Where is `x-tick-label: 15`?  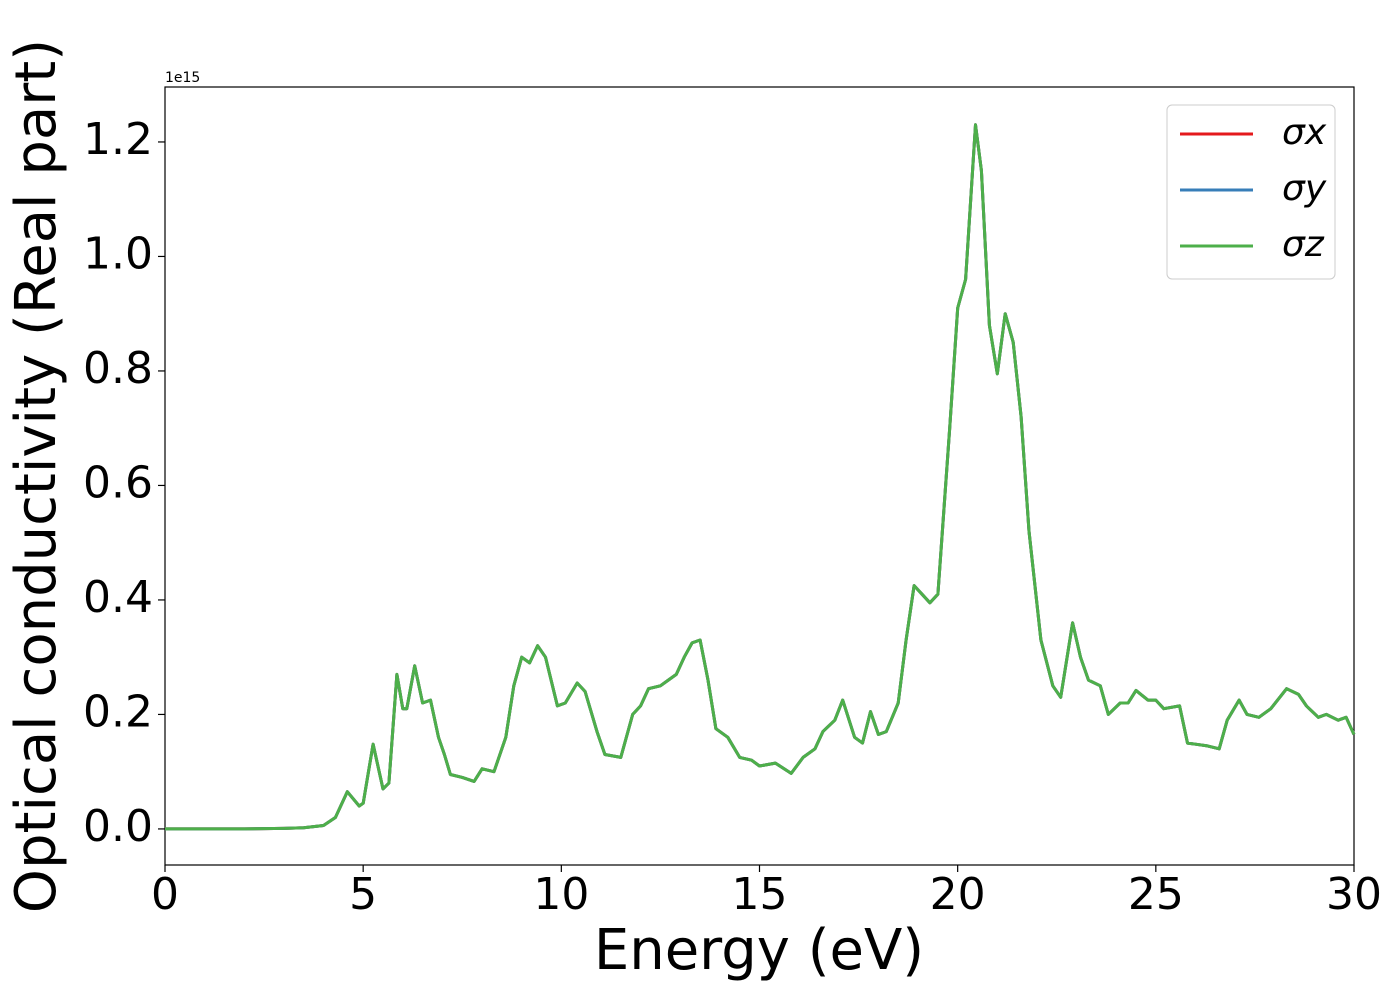
x-tick-label: 15 is located at coordinates (760, 894).